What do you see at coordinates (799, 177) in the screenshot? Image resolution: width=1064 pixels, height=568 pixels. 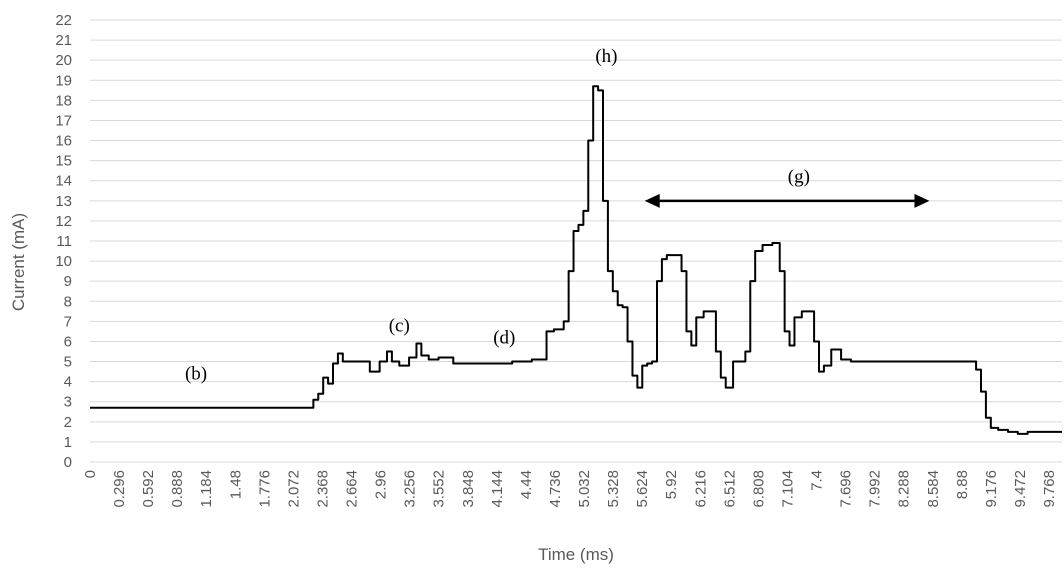 I see `annotation-label: (g)` at bounding box center [799, 177].